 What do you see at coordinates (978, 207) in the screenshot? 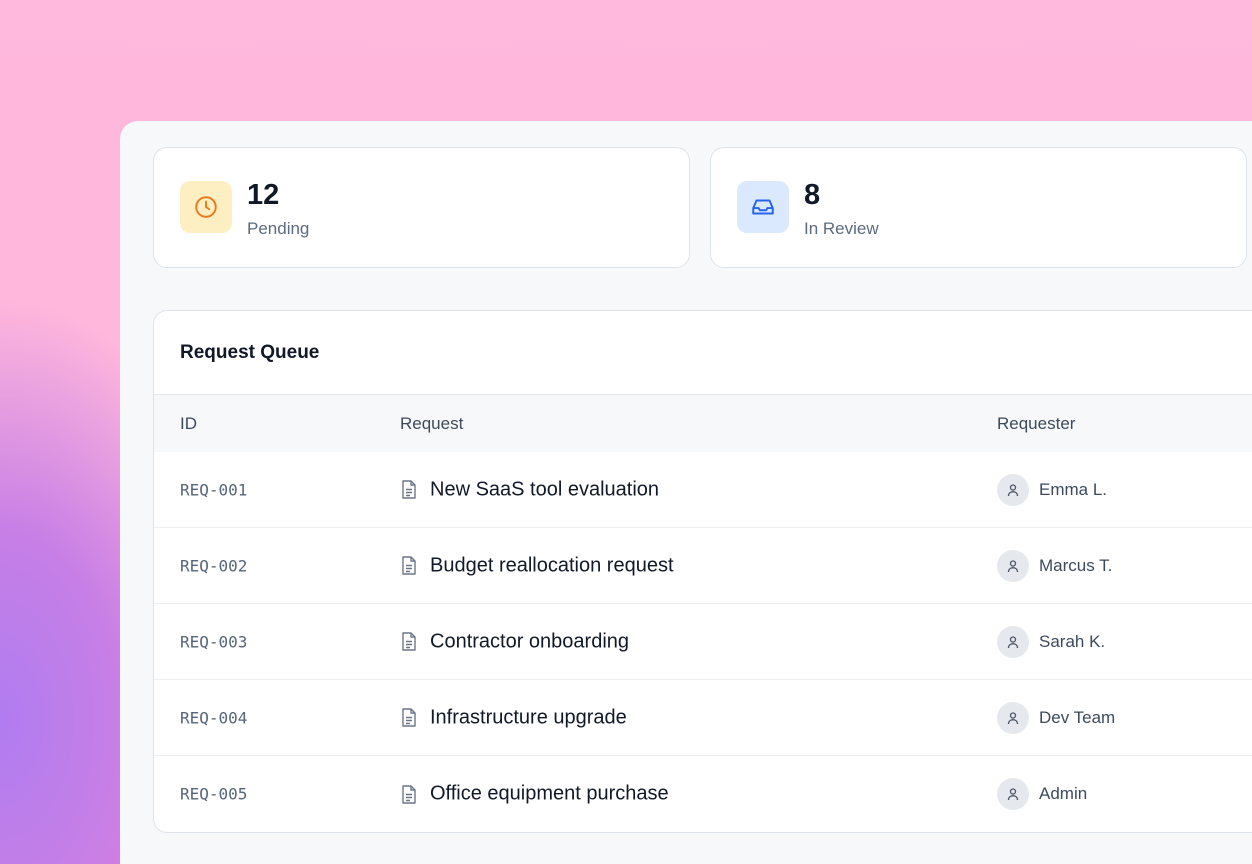
I see `stat-card-in-review: 8 In Review` at bounding box center [978, 207].